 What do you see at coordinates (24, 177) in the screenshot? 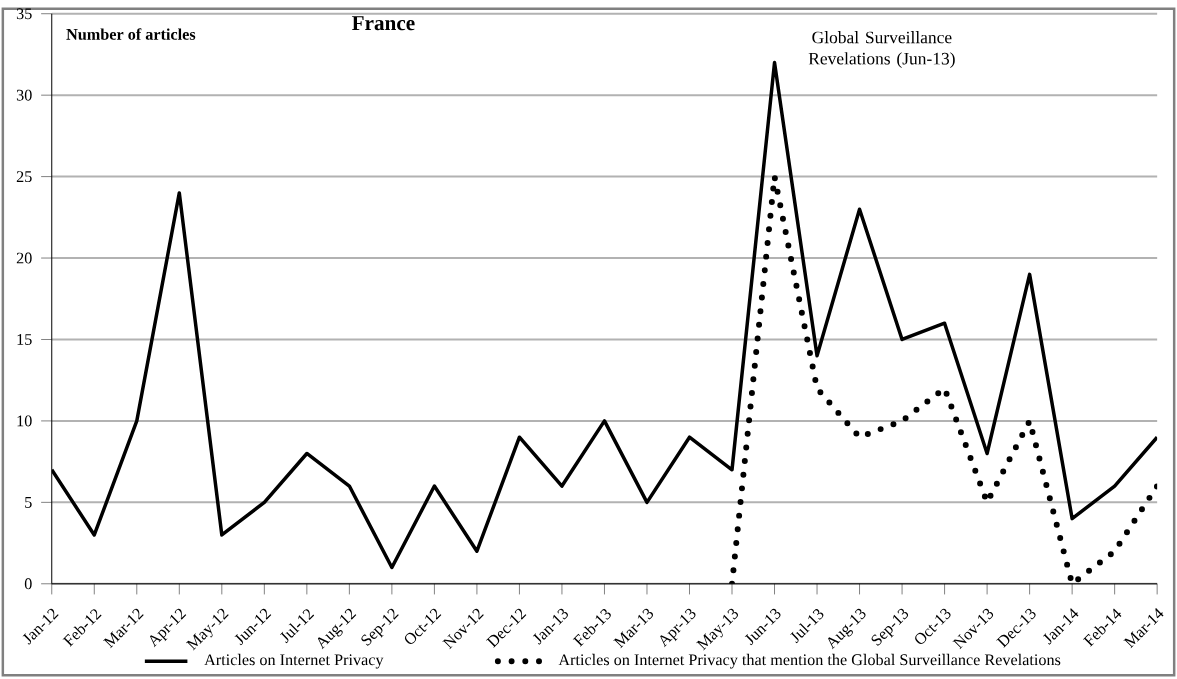
I see `y-tick-label: 25` at bounding box center [24, 177].